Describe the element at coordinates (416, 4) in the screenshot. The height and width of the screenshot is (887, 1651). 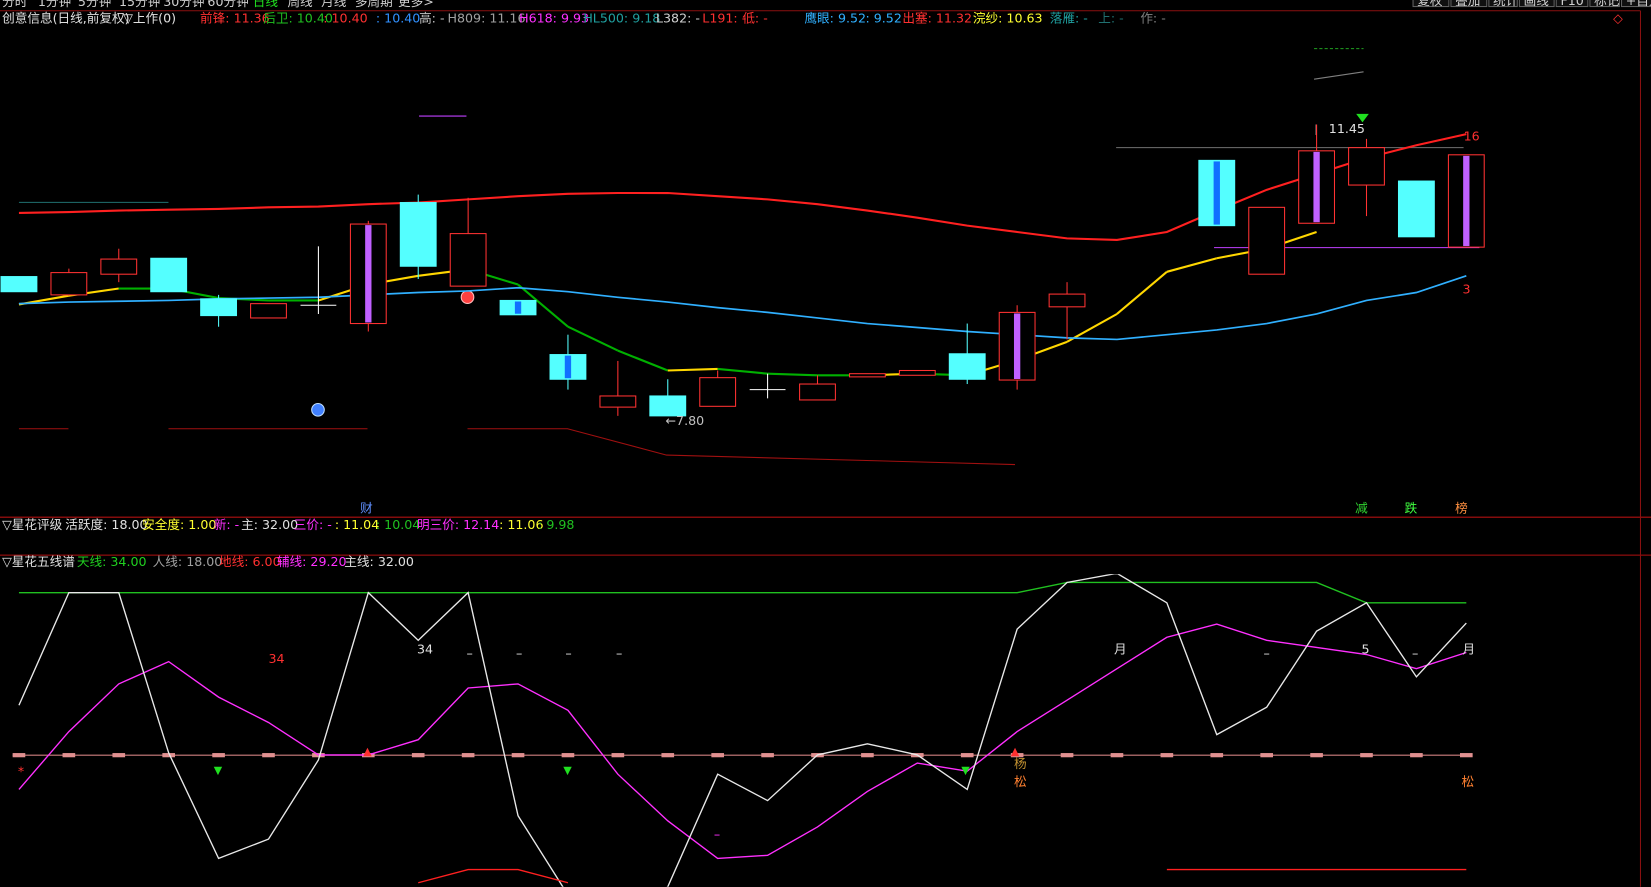
I see `period-tab: 更多>` at that location.